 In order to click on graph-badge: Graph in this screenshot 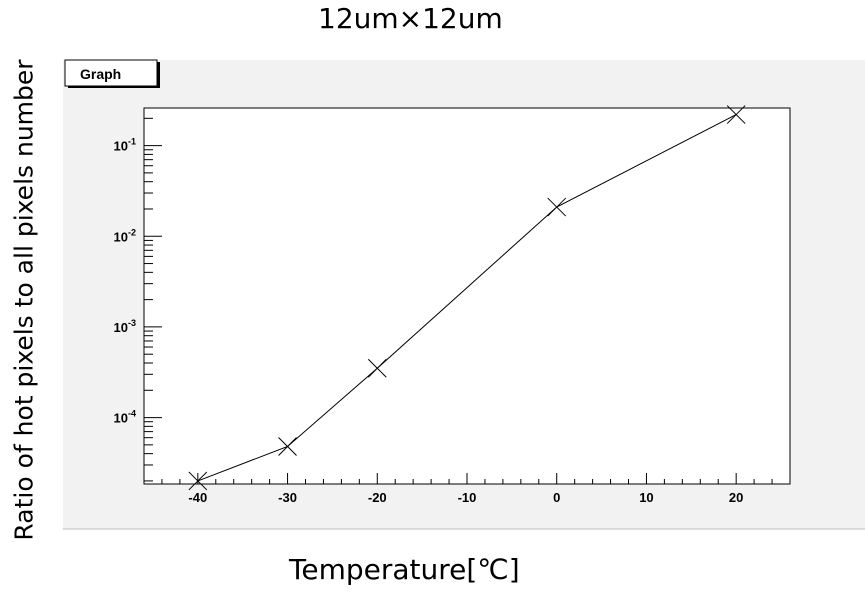, I will do `click(112, 73)`.